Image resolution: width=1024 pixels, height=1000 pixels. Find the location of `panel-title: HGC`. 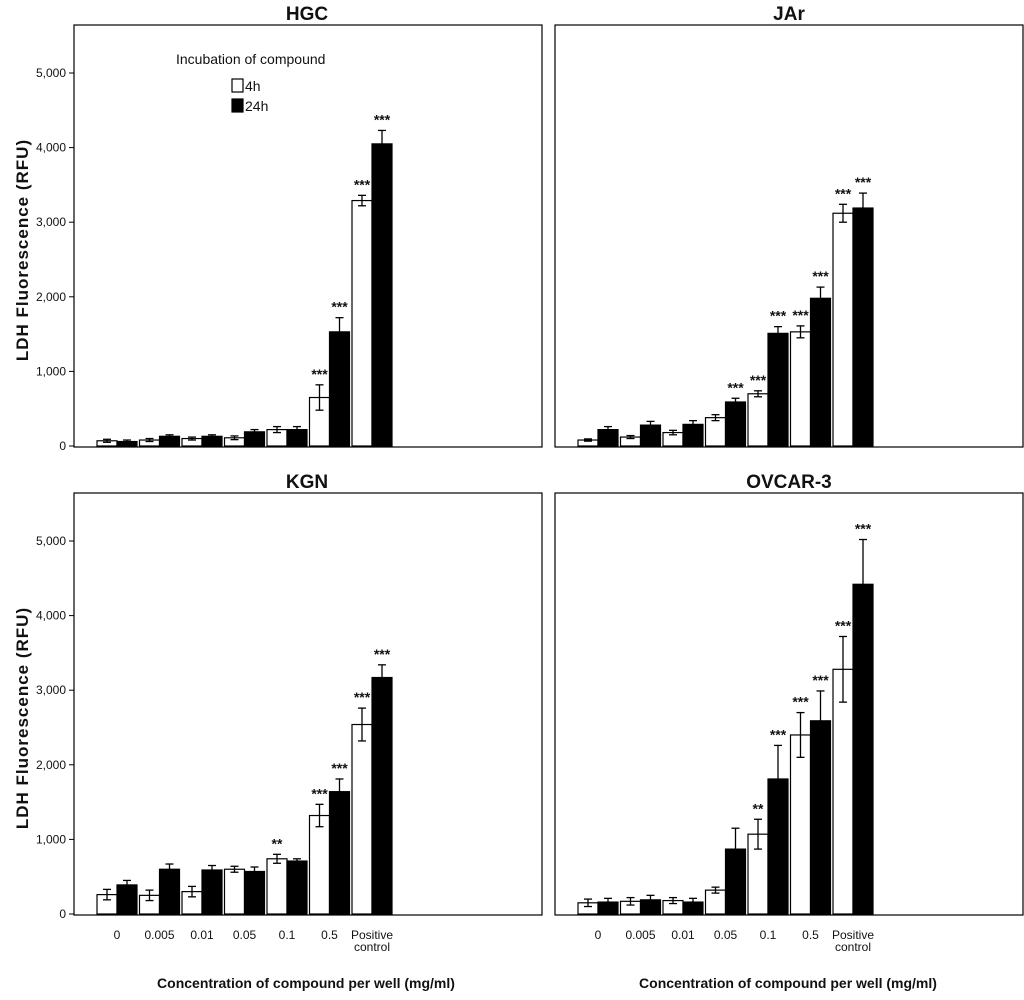

panel-title: HGC is located at coordinates (307, 14).